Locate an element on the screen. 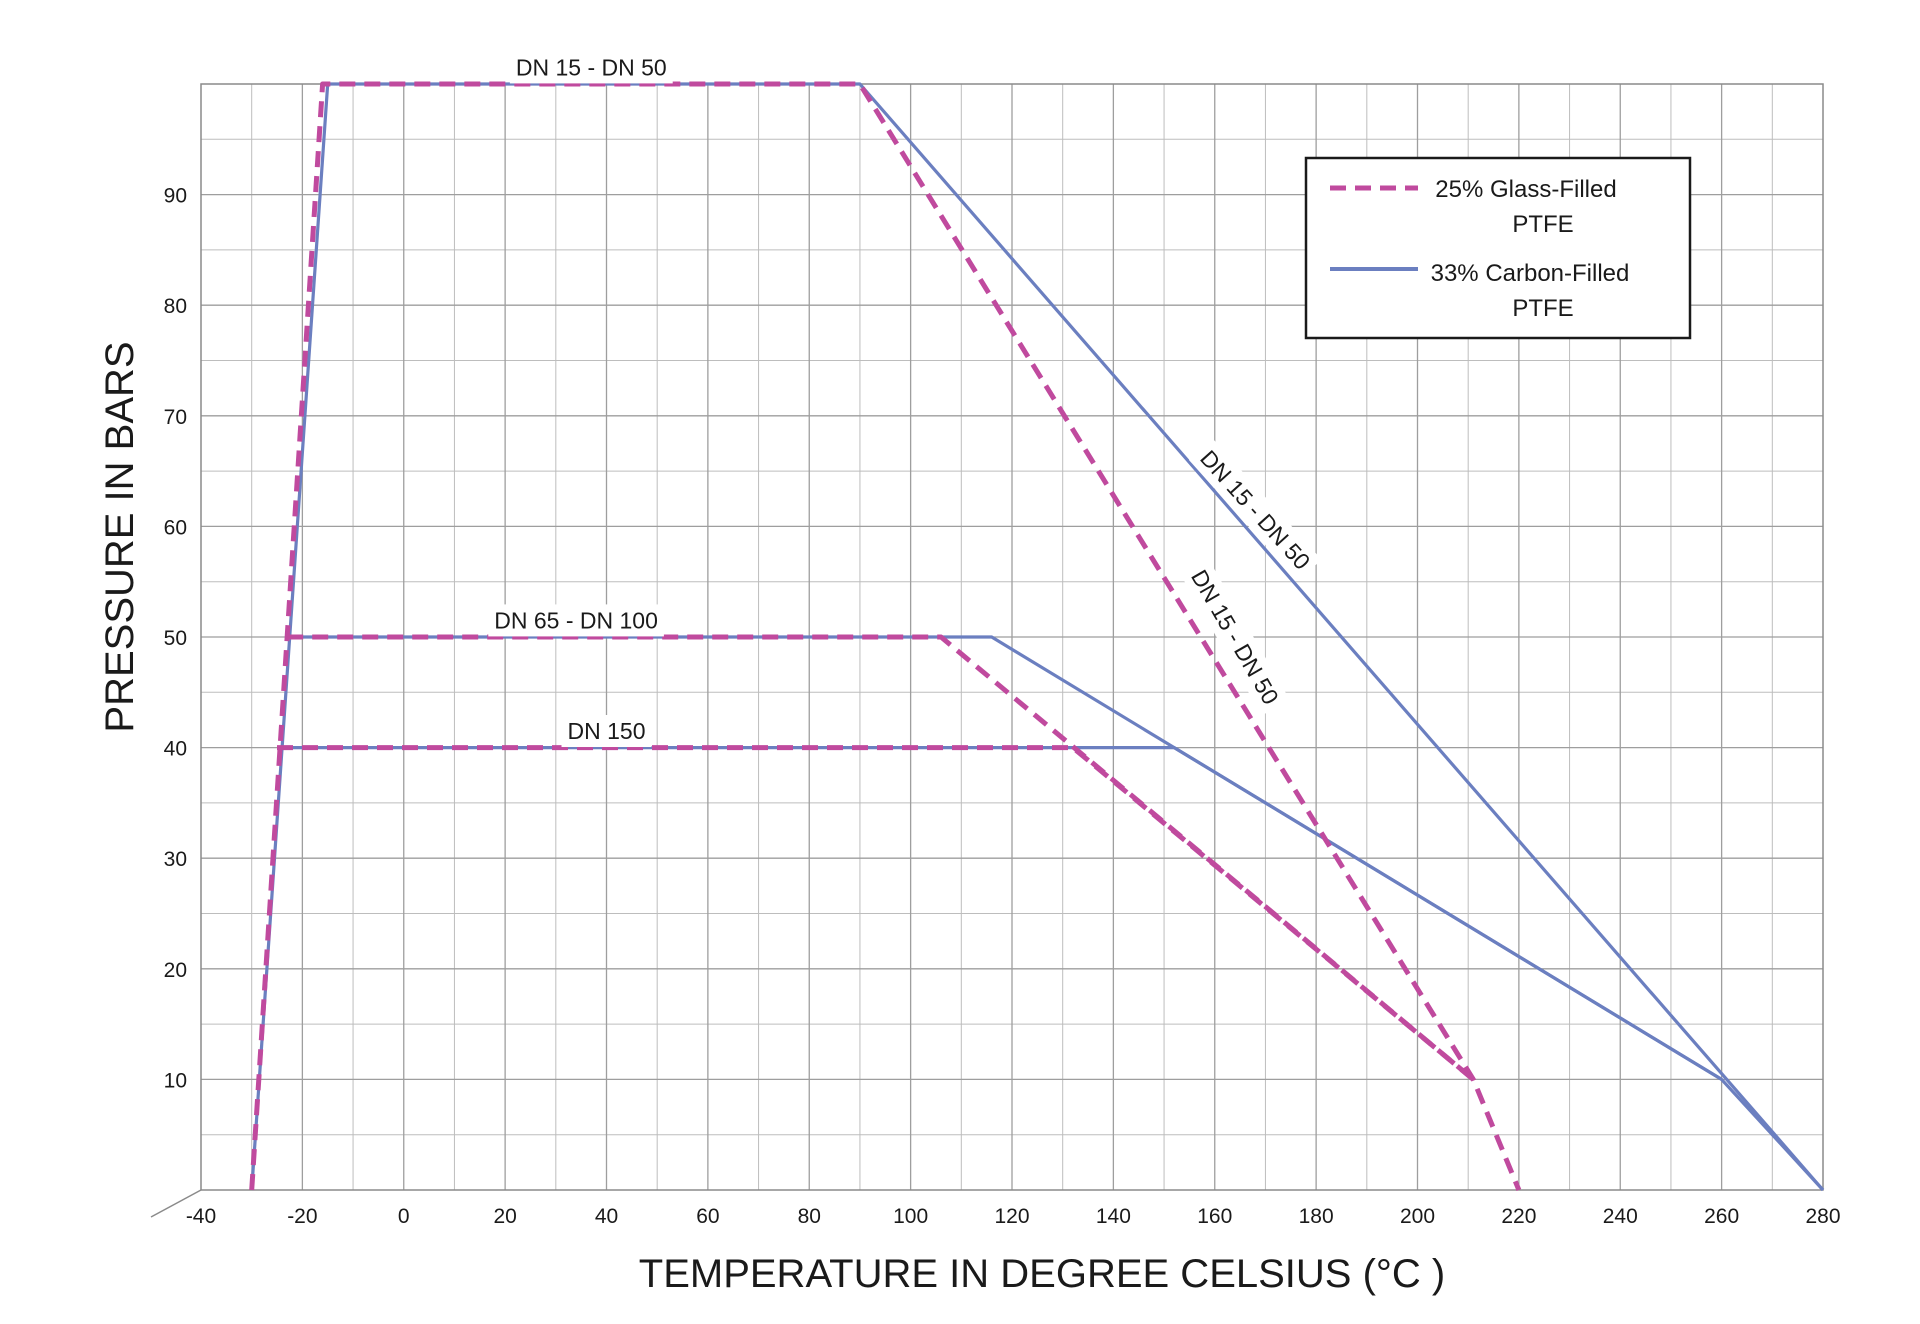 The image size is (1920, 1324). x-tick-label: 240 is located at coordinates (1620, 1216).